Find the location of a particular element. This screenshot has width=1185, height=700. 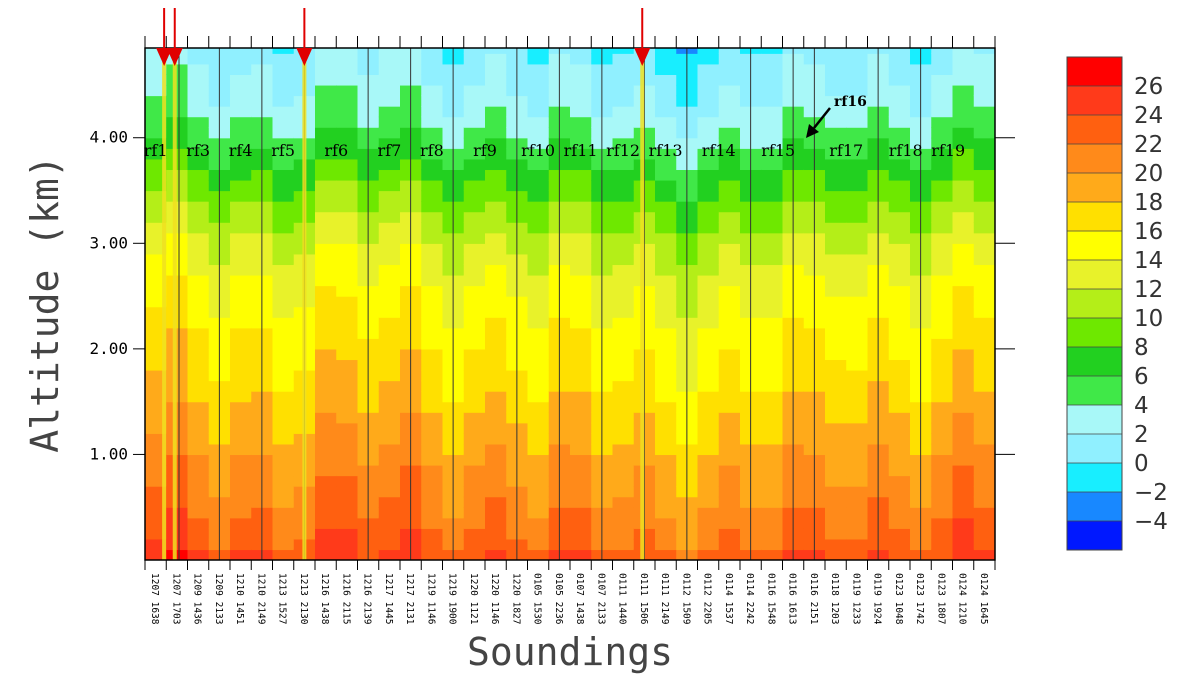

sounding-tick-label: 0111 1440 is located at coordinates (622, 599).